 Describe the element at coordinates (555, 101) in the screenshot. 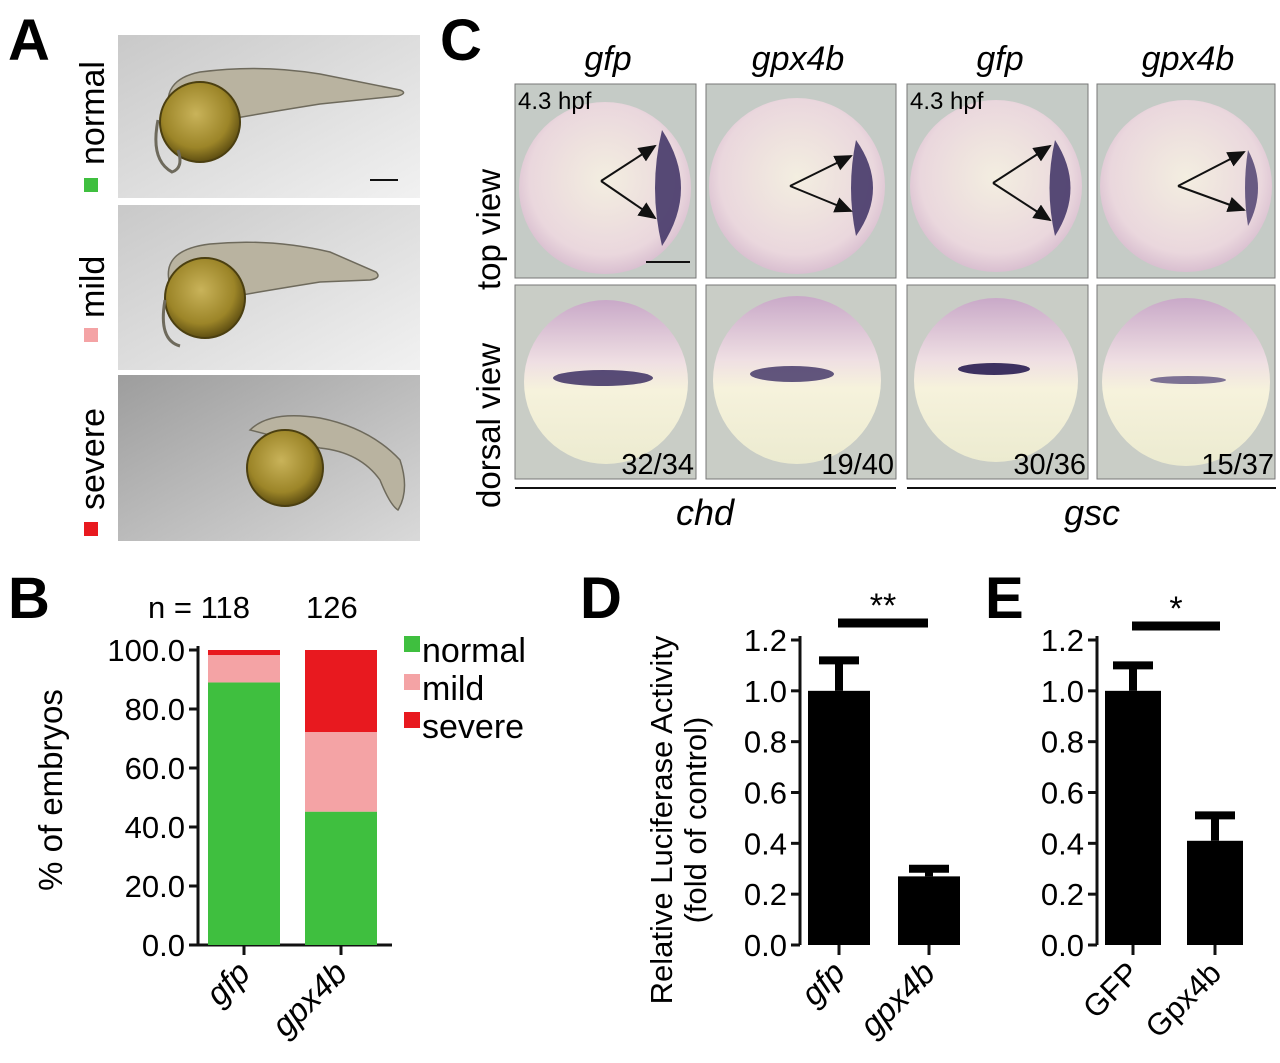

I see `stage-label-1: 4.3 hpf` at that location.